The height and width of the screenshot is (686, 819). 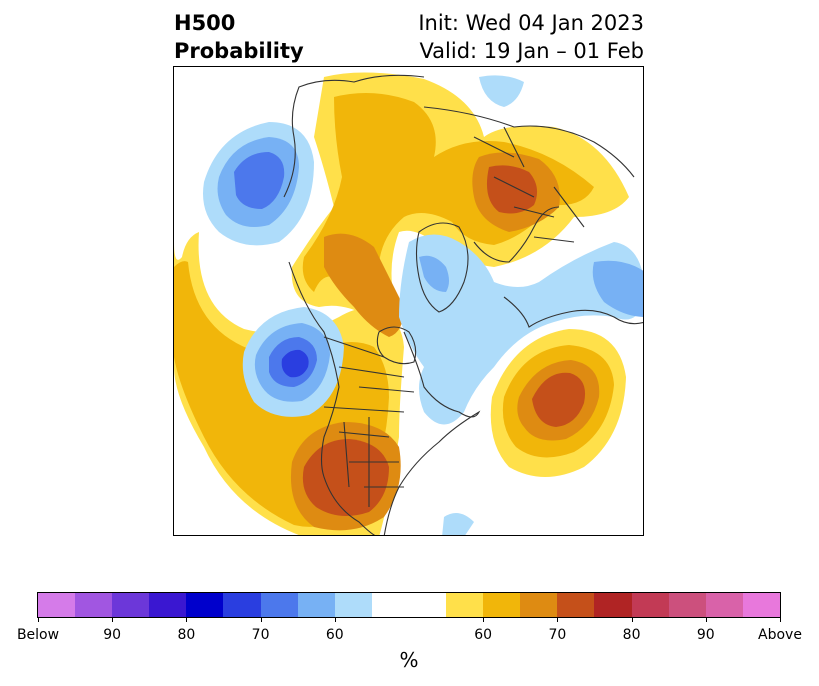 What do you see at coordinates (559, 399) in the screenshot?
I see `atlantic-warm-core` at bounding box center [559, 399].